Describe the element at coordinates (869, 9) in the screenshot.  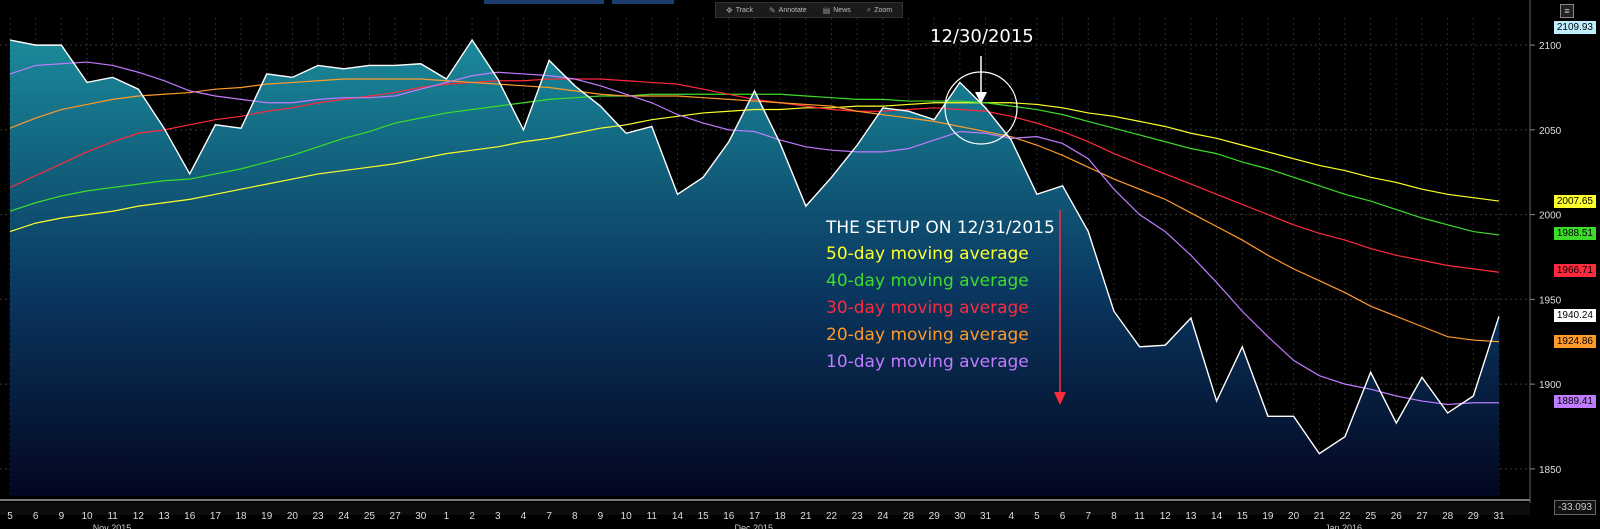
I see `magnifier-icon: ⌕` at that location.